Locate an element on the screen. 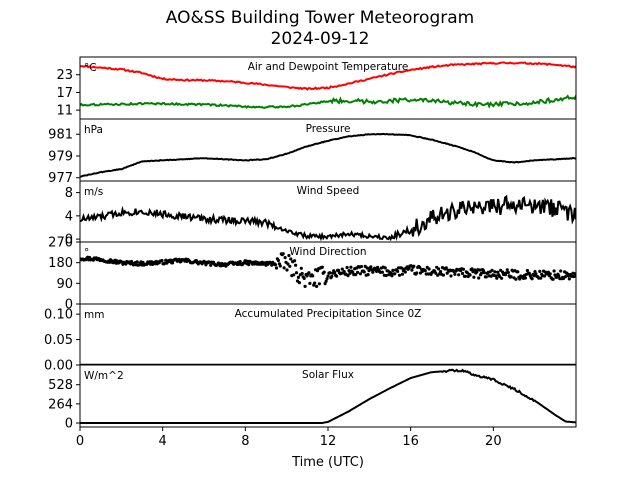  panel-unit-label: °C is located at coordinates (90, 68).